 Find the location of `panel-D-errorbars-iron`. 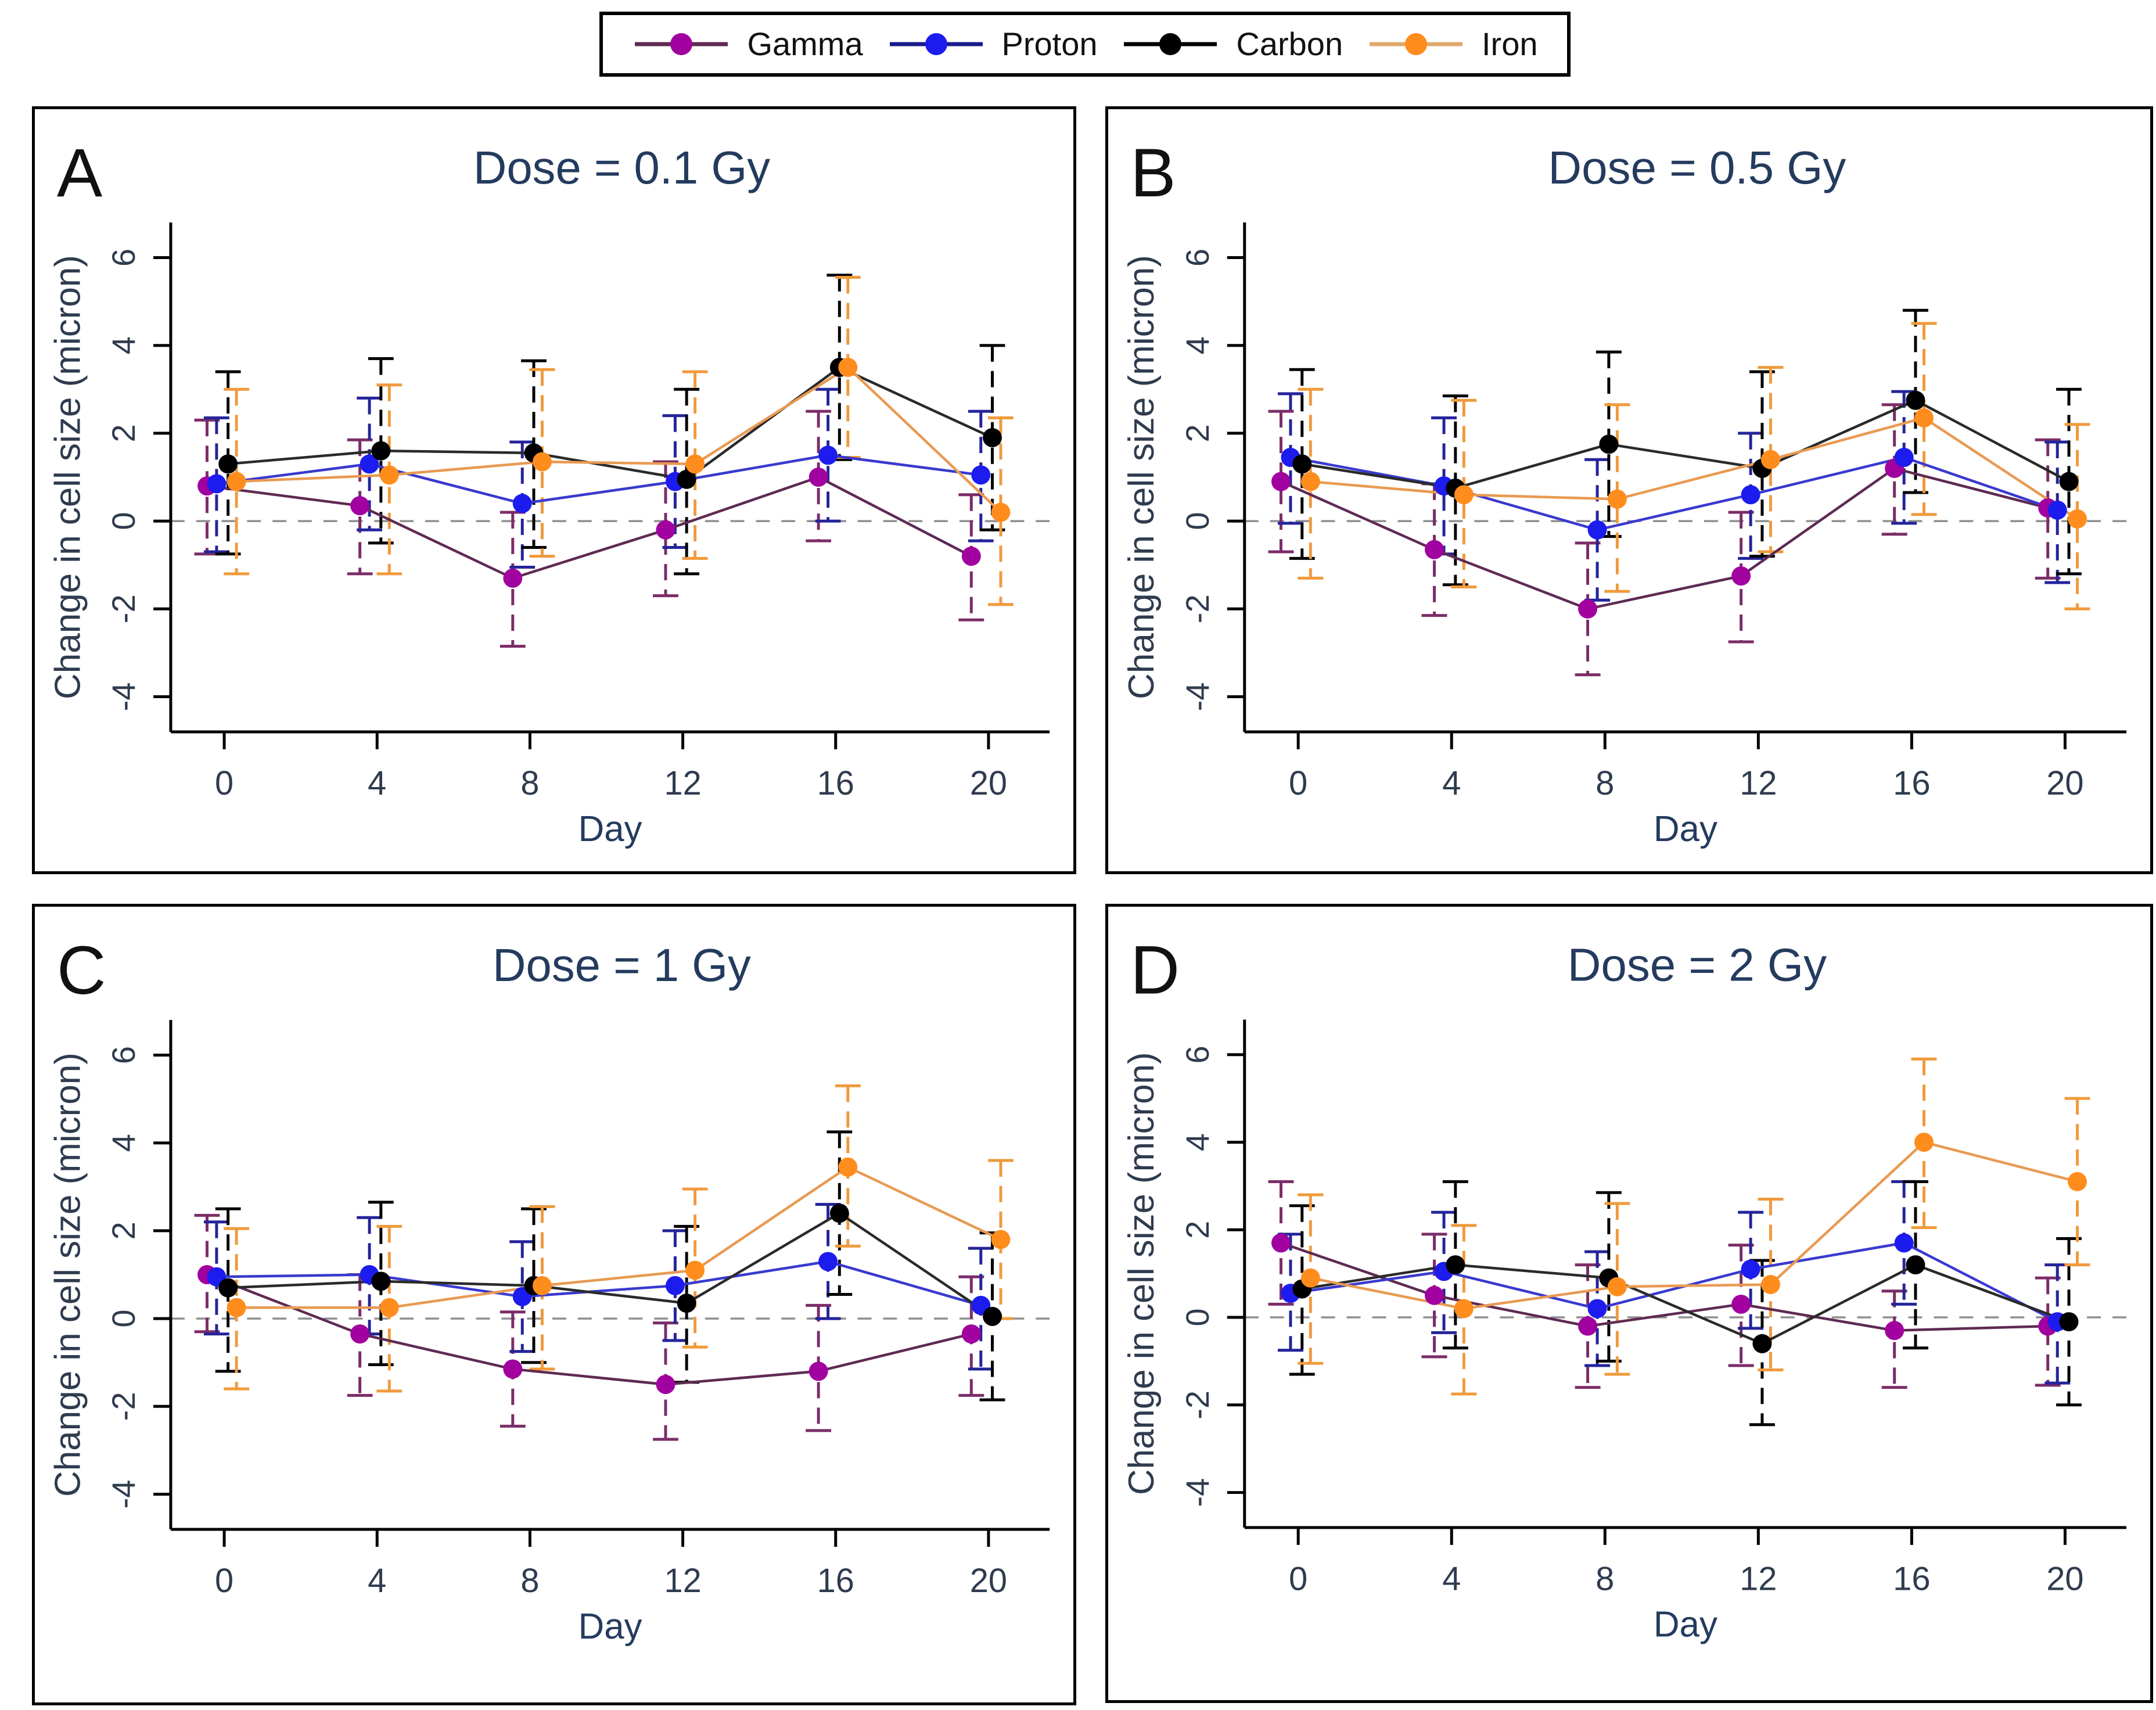

panel-D-errorbars-iron is located at coordinates (1694, 1226).